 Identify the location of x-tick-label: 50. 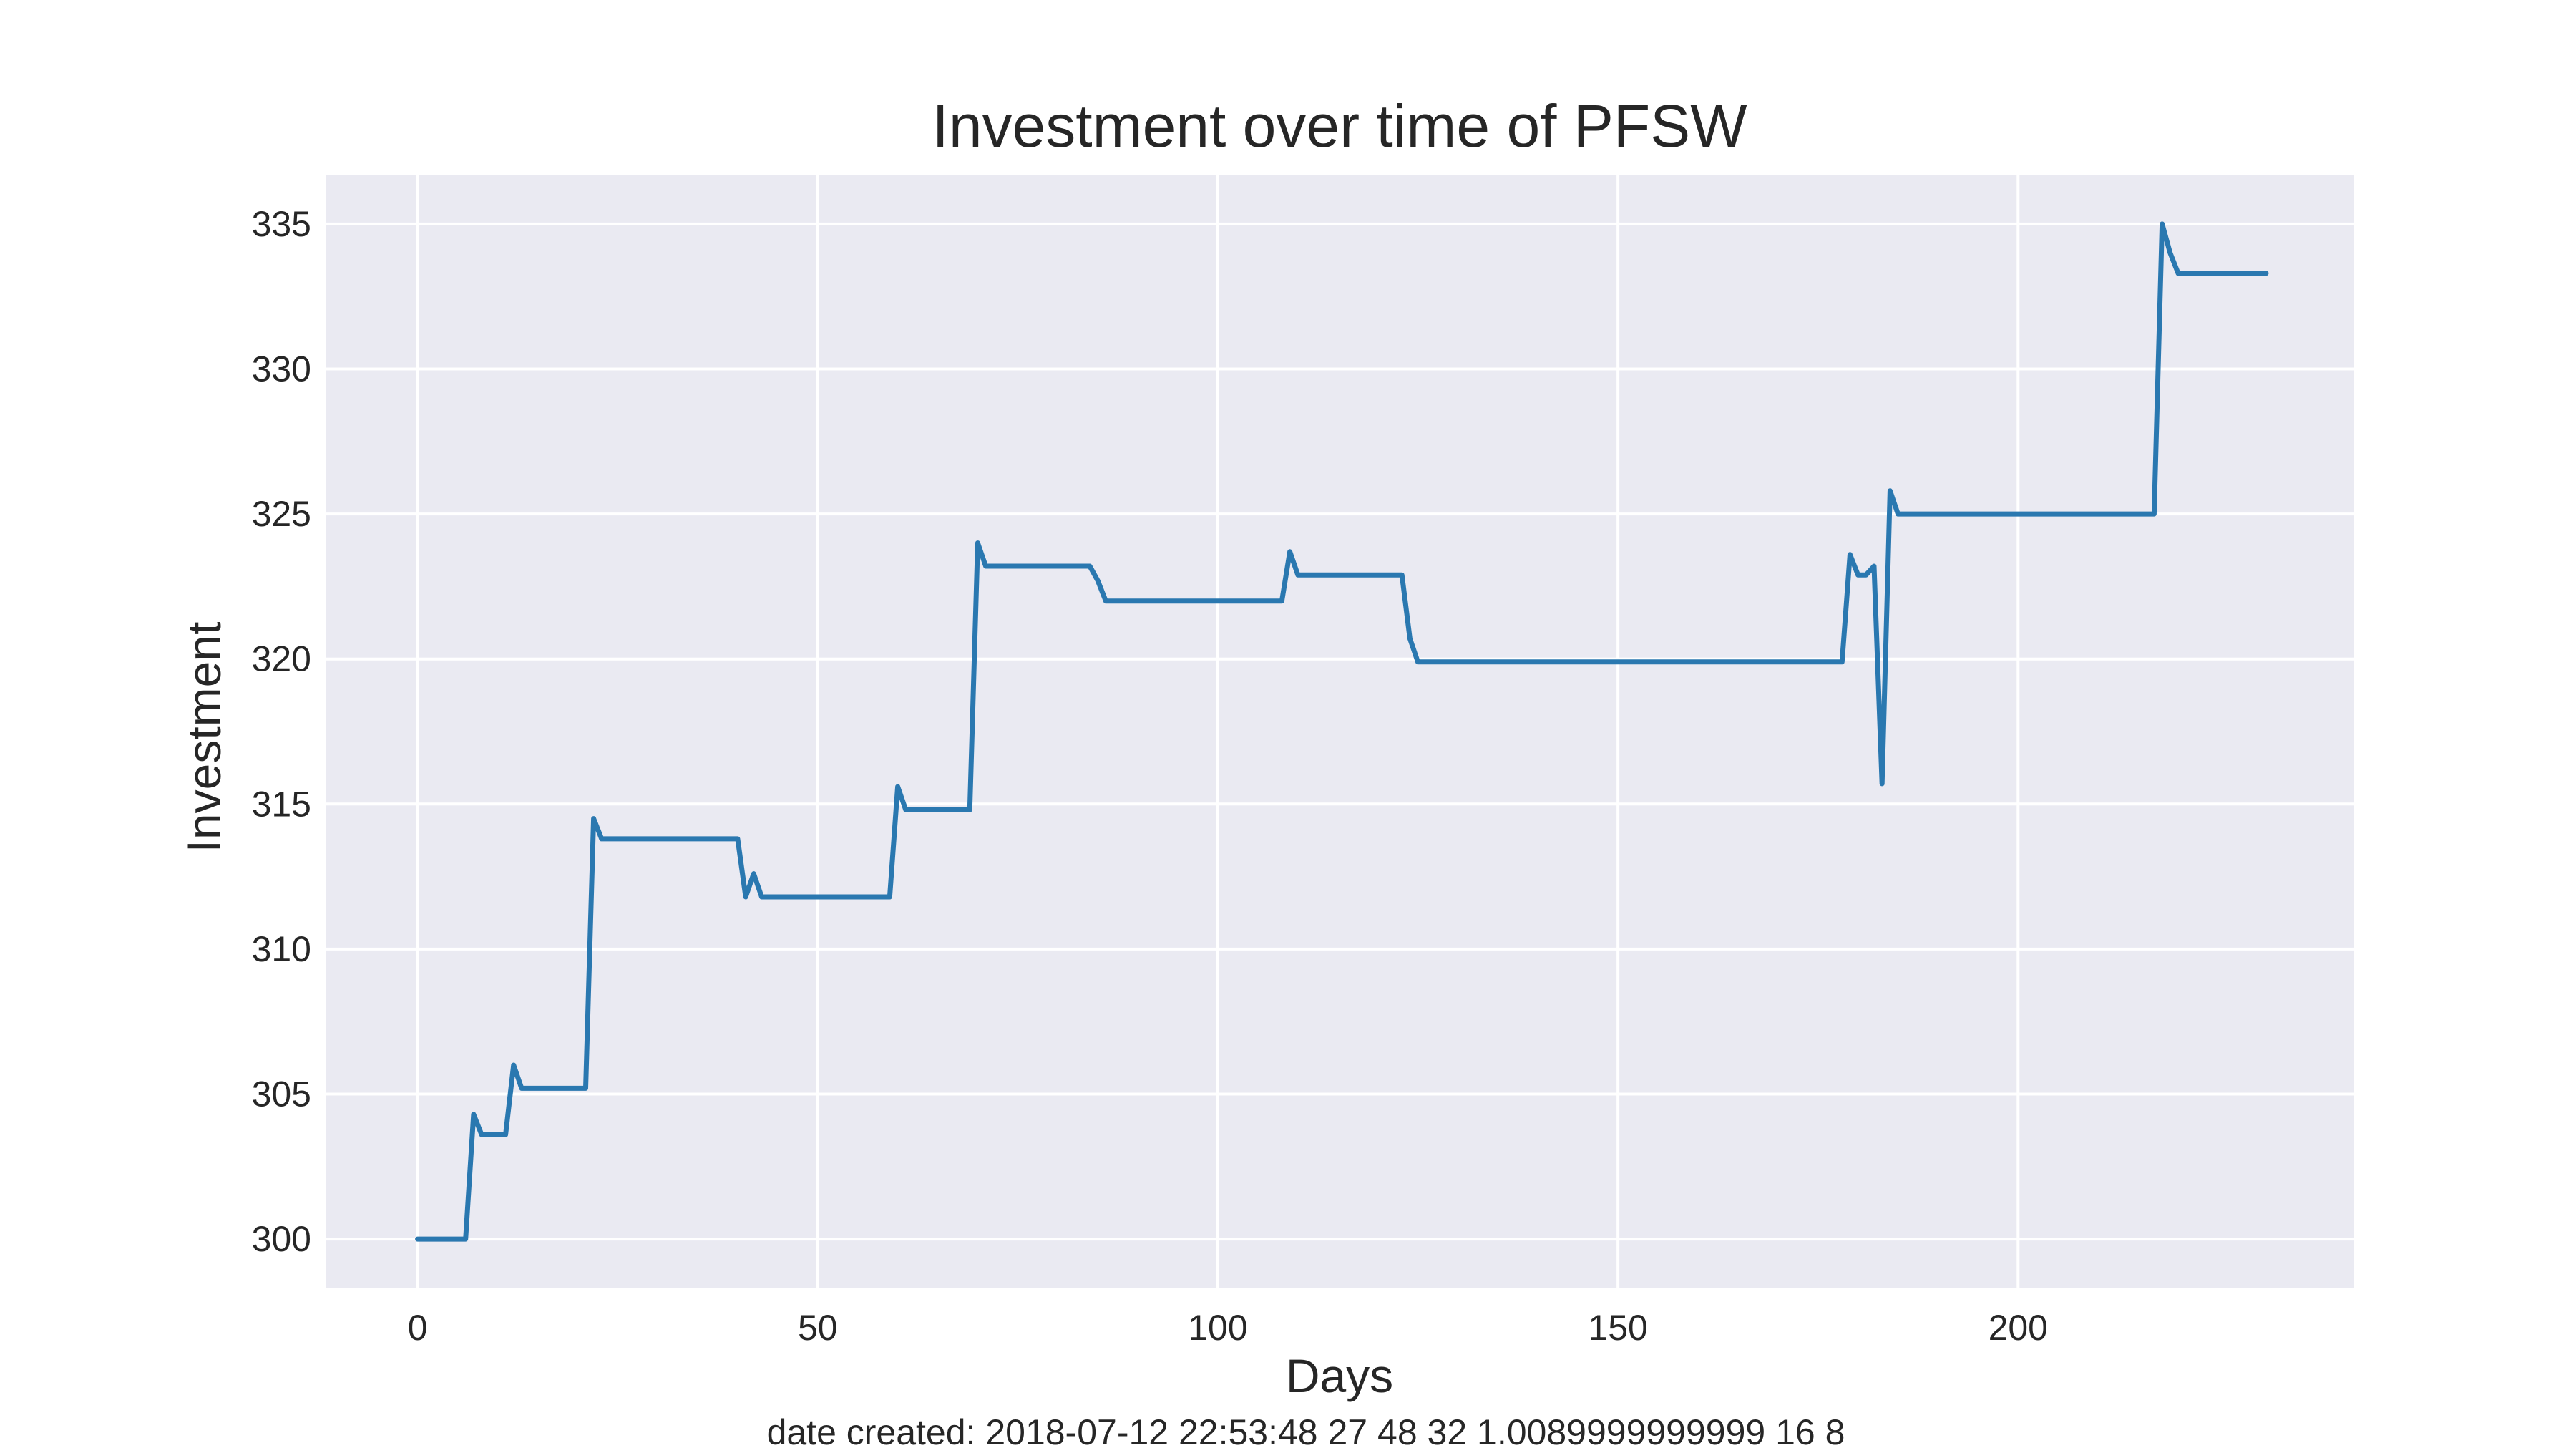
(818, 1328).